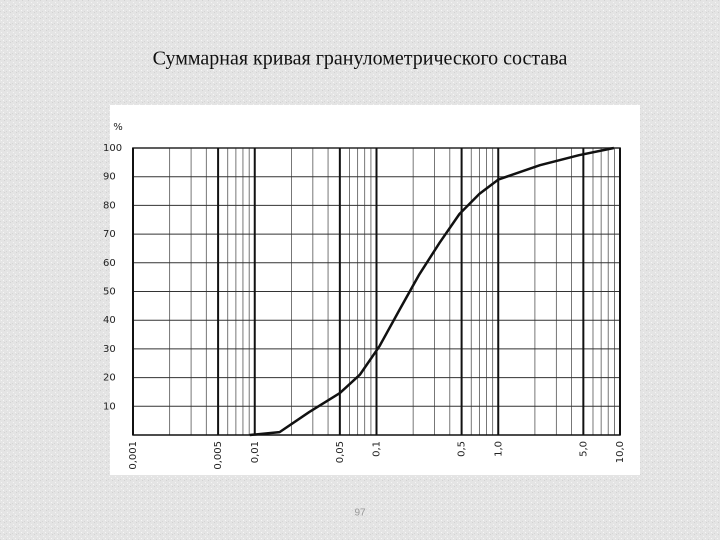  What do you see at coordinates (255, 452) in the screenshot?
I see `x-tick-label: 0,01` at bounding box center [255, 452].